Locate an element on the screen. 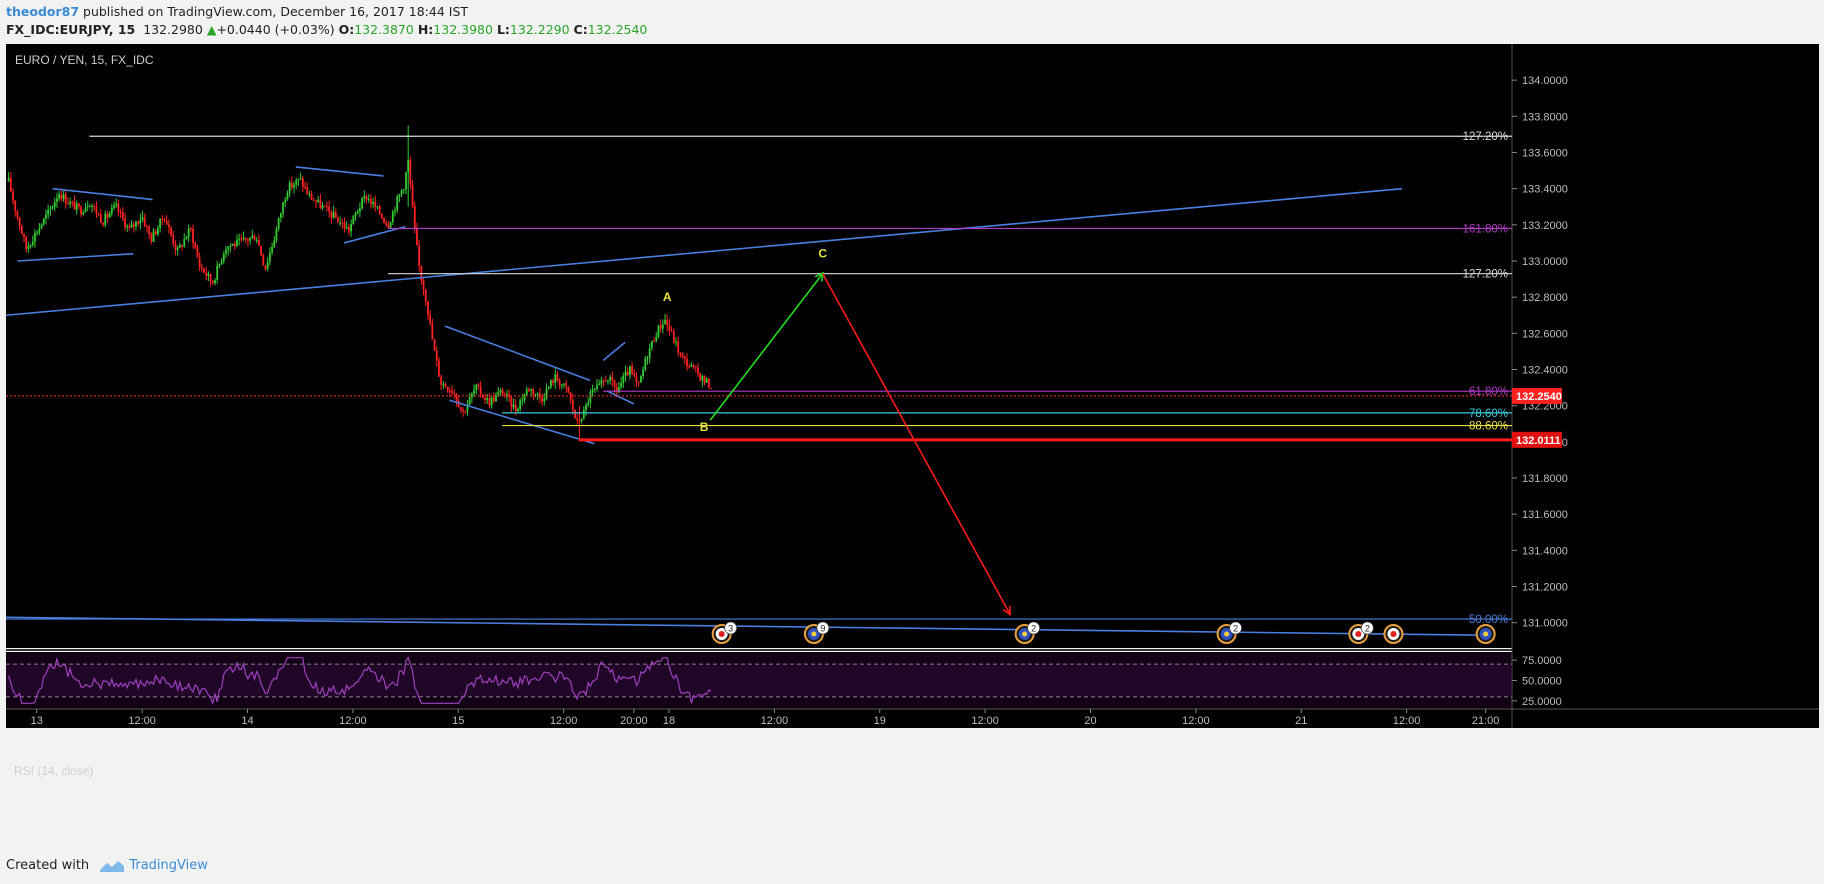 The width and height of the screenshot is (1824, 884). fib-level-label: 88.60% is located at coordinates (1488, 427).